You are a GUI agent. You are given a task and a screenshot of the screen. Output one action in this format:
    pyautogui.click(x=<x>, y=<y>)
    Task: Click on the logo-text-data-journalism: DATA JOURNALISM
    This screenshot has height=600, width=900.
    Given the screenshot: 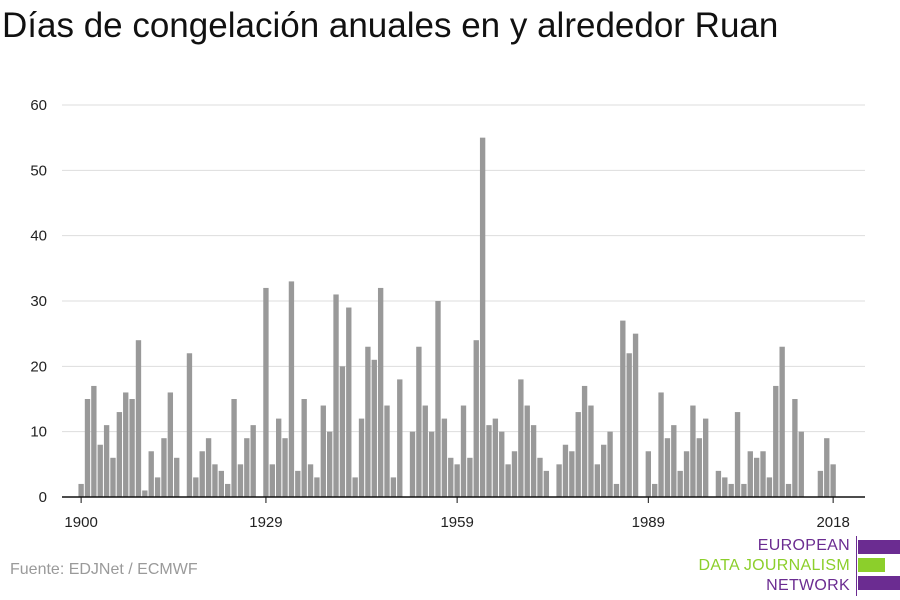 What is the action you would take?
    pyautogui.click(x=774, y=565)
    